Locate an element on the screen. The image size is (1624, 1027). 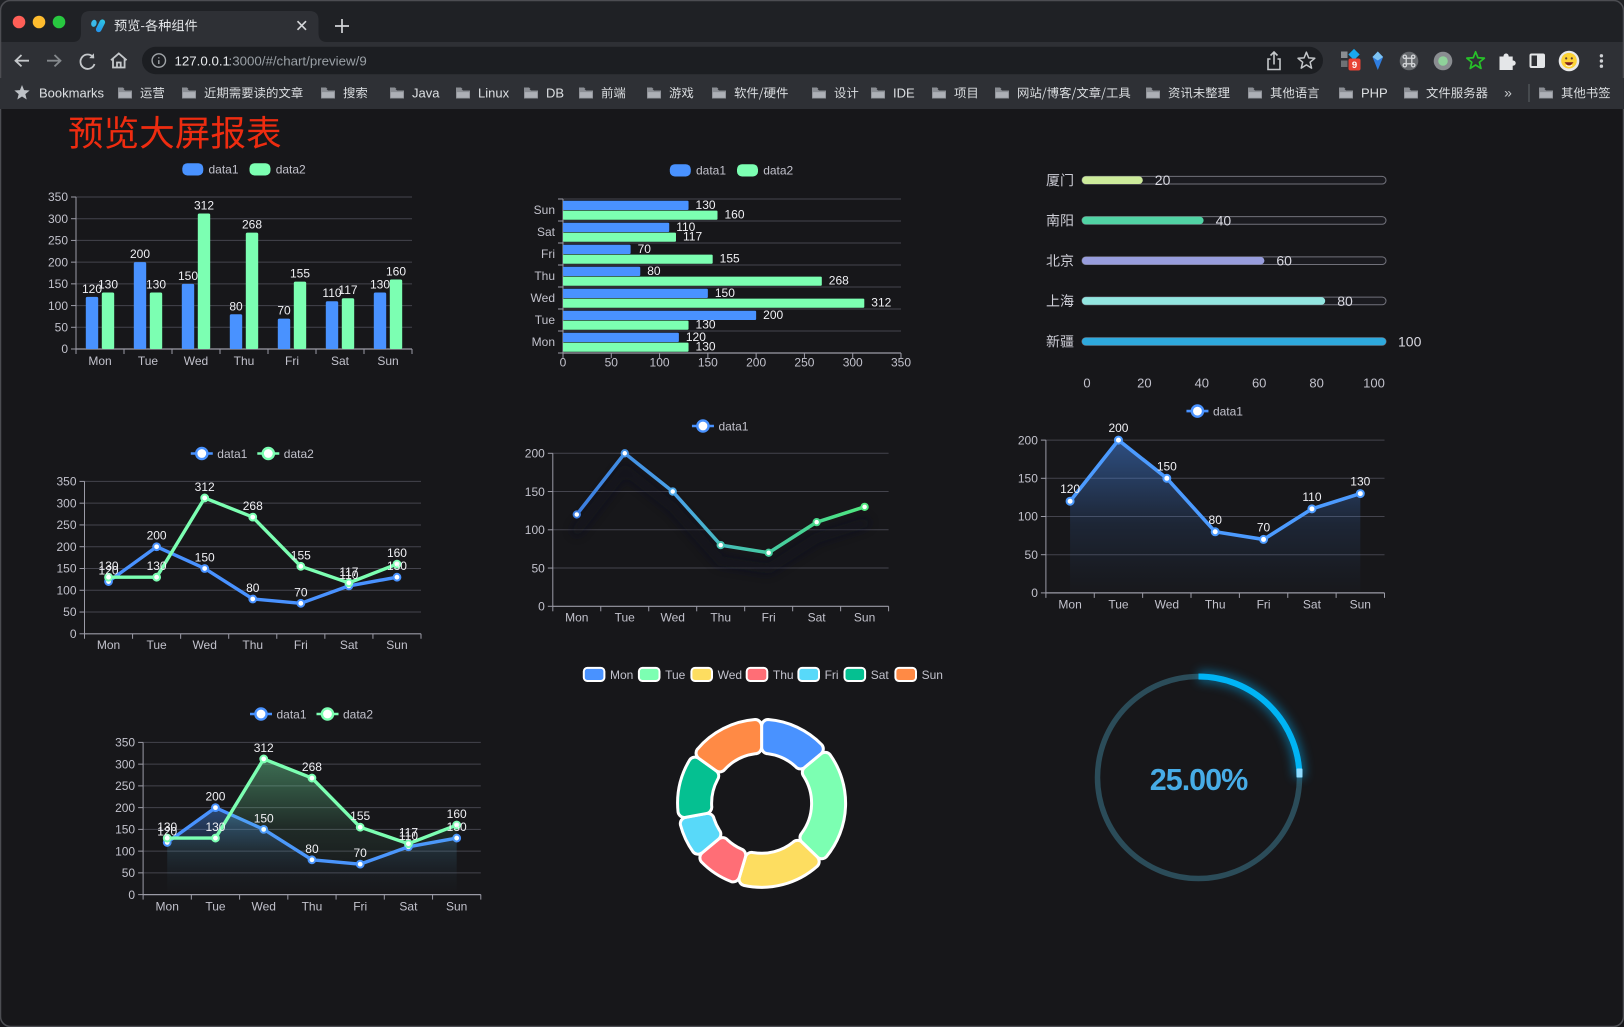
svg-text: Linux is located at coordinates (494, 93).